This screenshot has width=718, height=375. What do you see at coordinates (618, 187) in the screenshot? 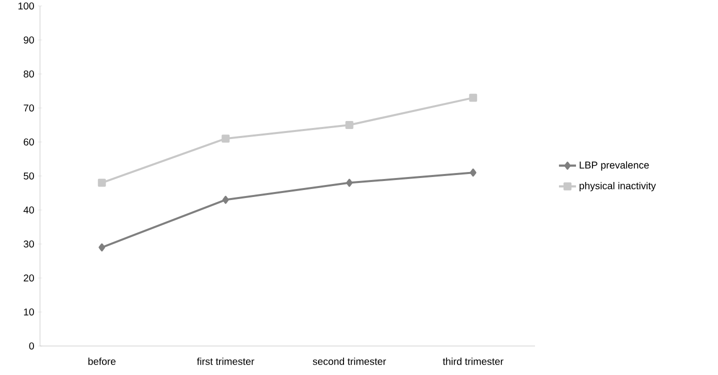
I see `legend-label: physical inactivity` at bounding box center [618, 187].